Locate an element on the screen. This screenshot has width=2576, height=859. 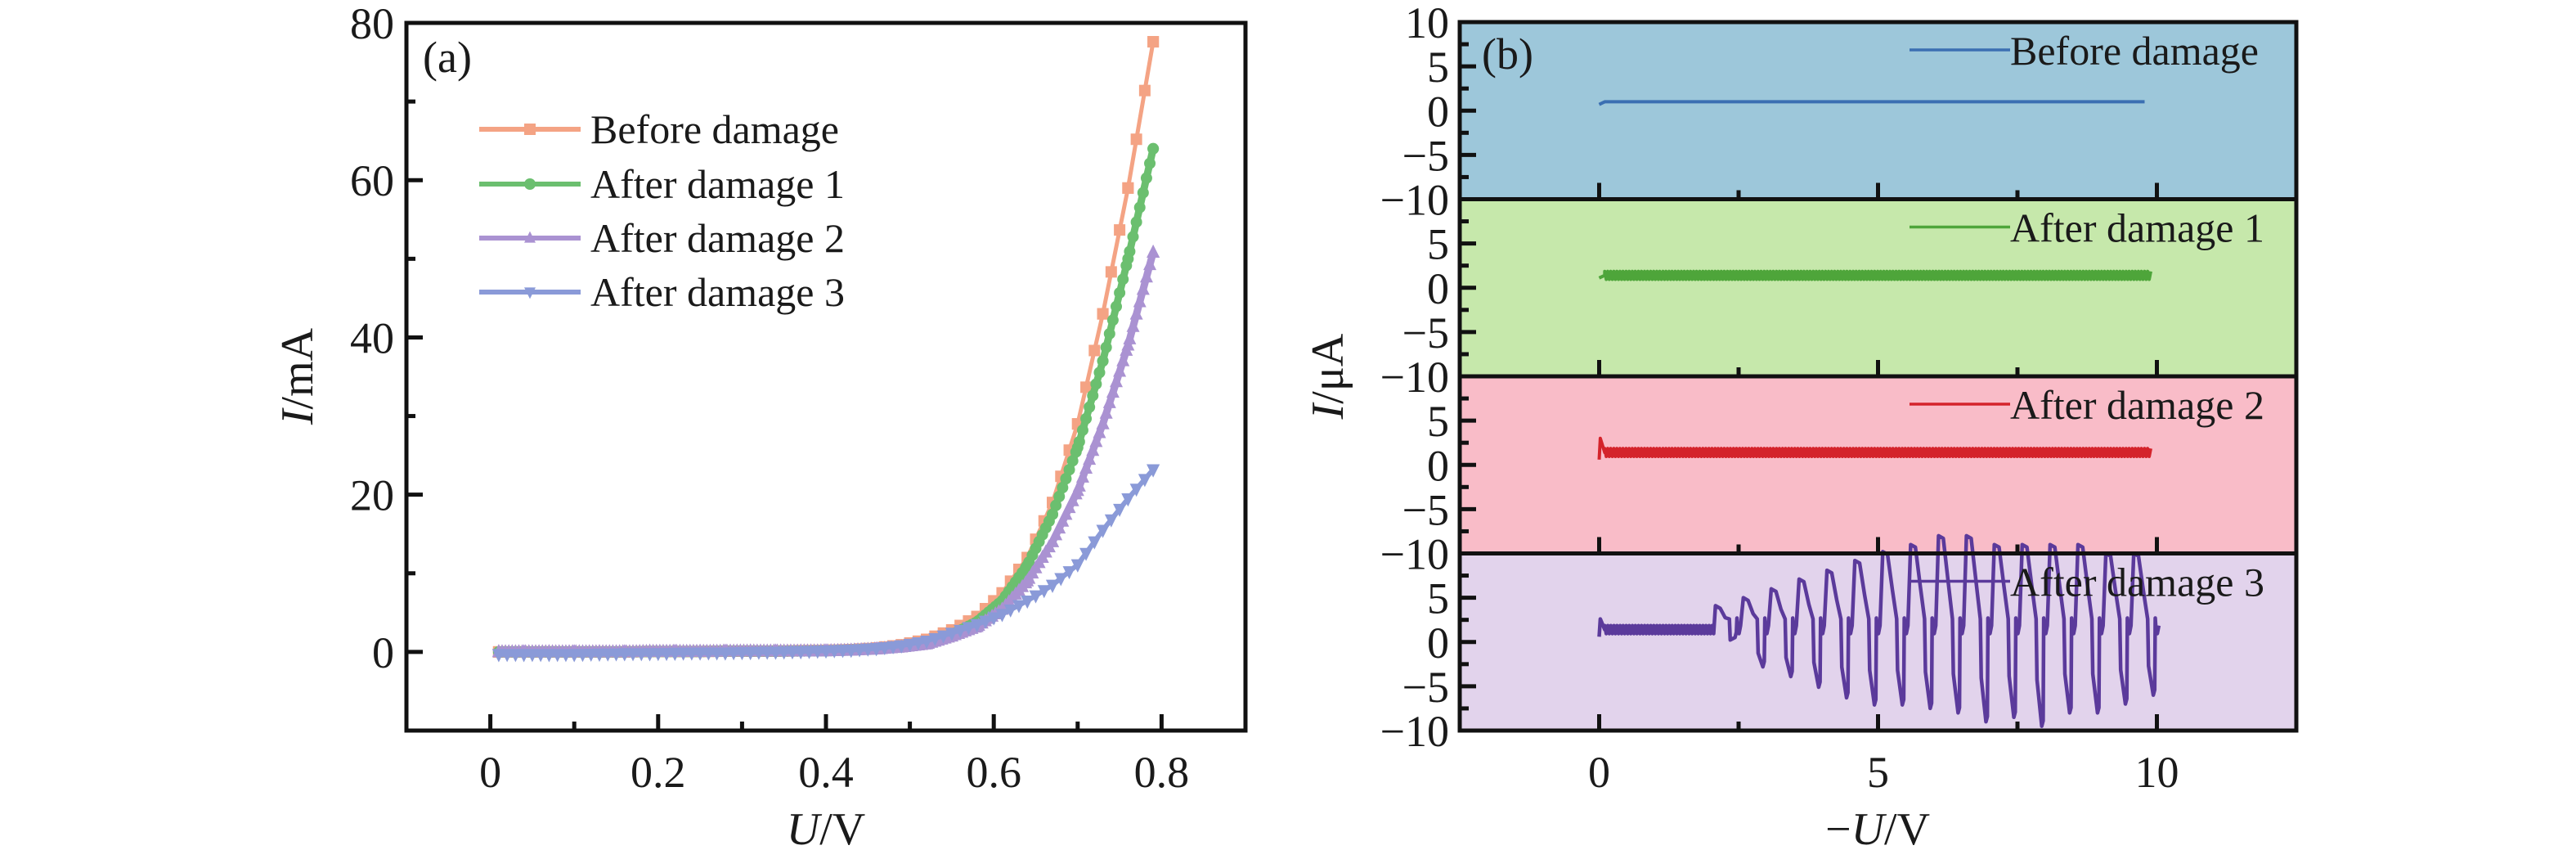
x-tick-label: 5 is located at coordinates (1878, 772).